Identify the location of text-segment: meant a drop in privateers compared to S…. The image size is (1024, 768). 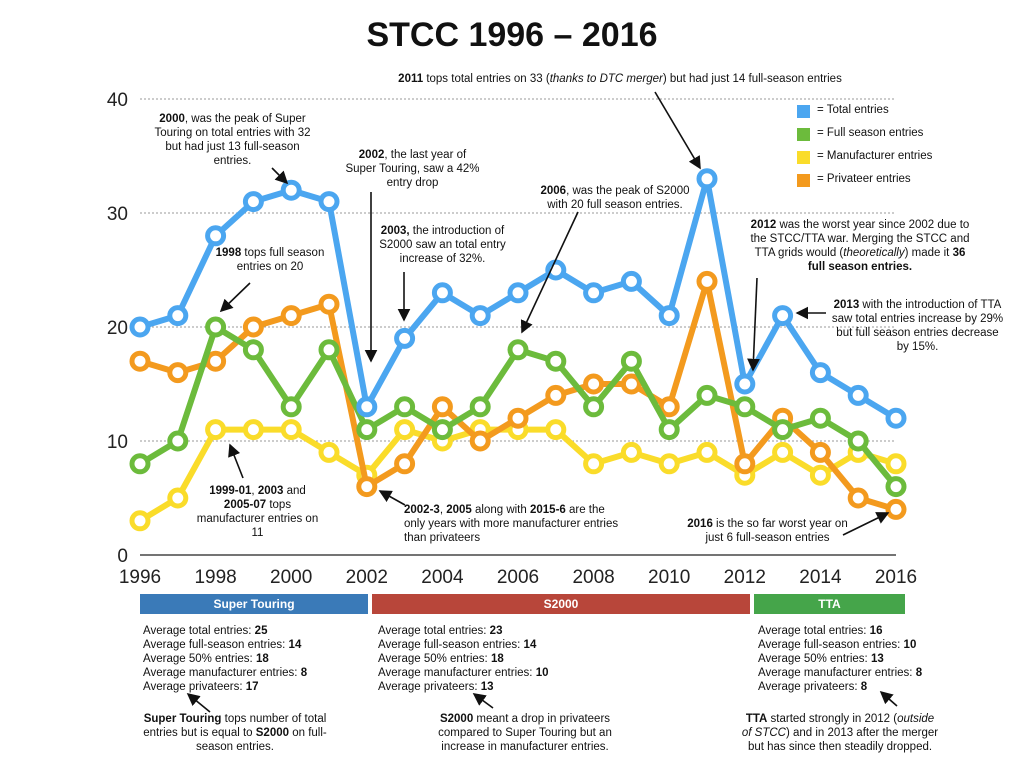
(525, 733).